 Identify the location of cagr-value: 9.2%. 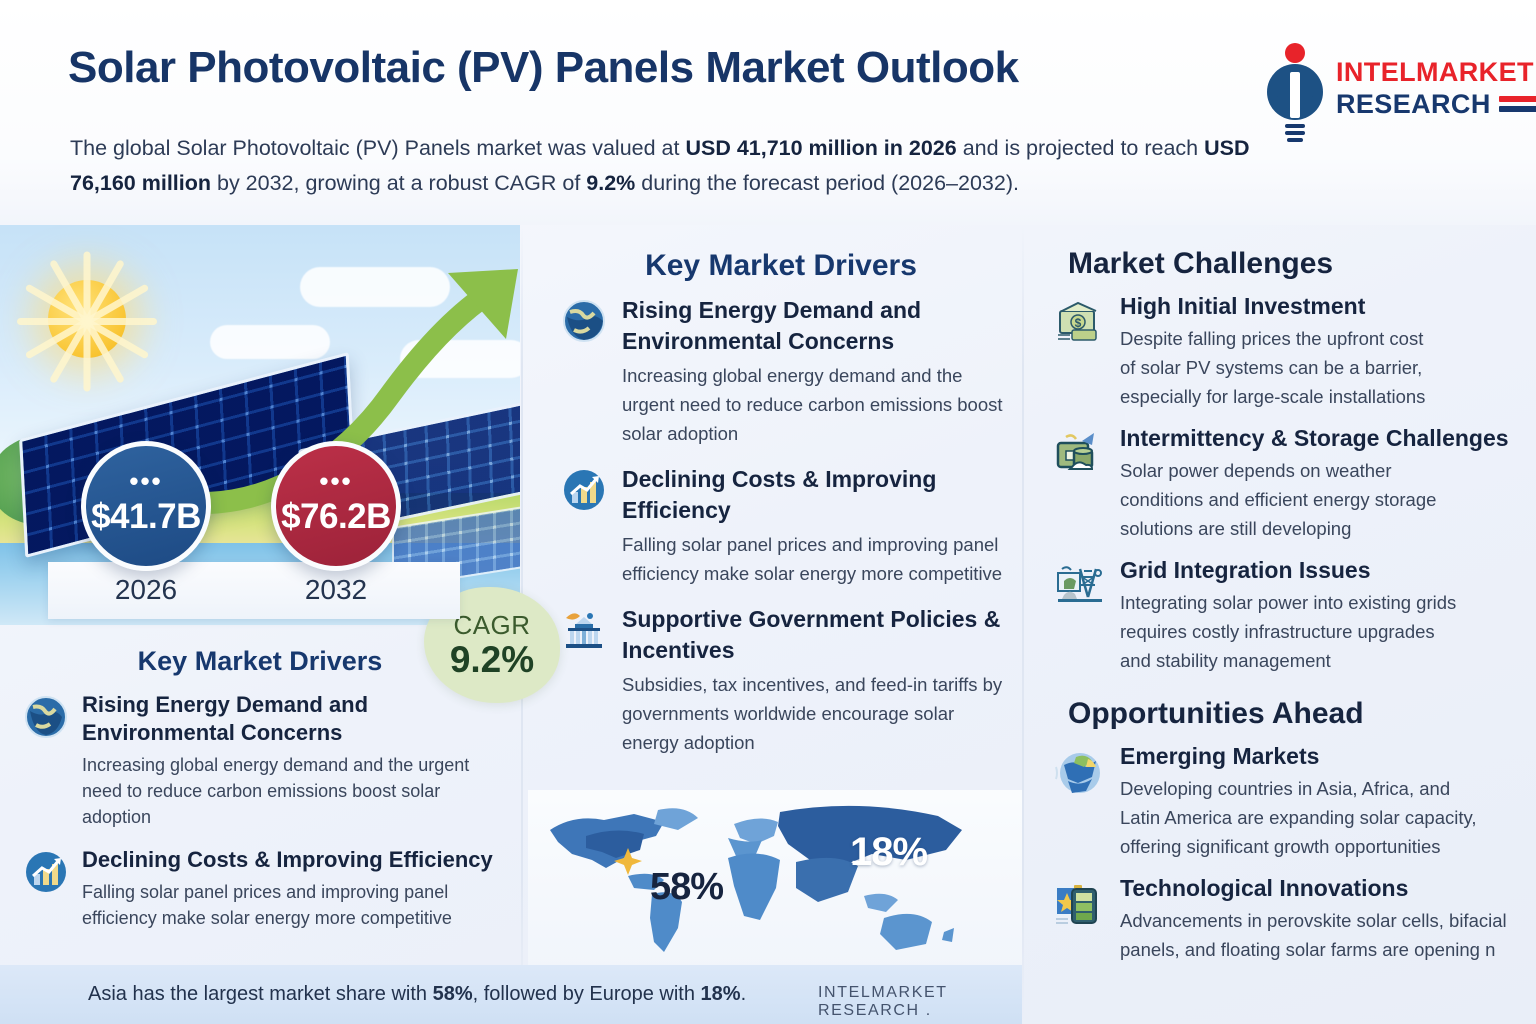
(492, 659).